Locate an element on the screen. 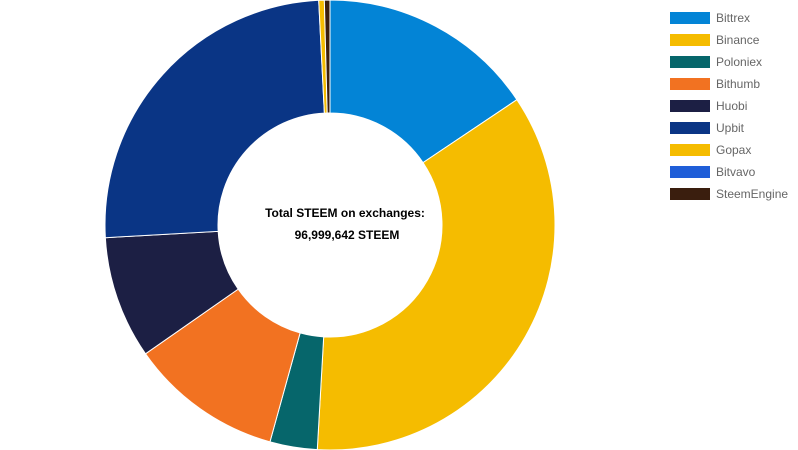 This screenshot has width=798, height=450. legend-item-steemengine: SteemEngine is located at coordinates (729, 194).